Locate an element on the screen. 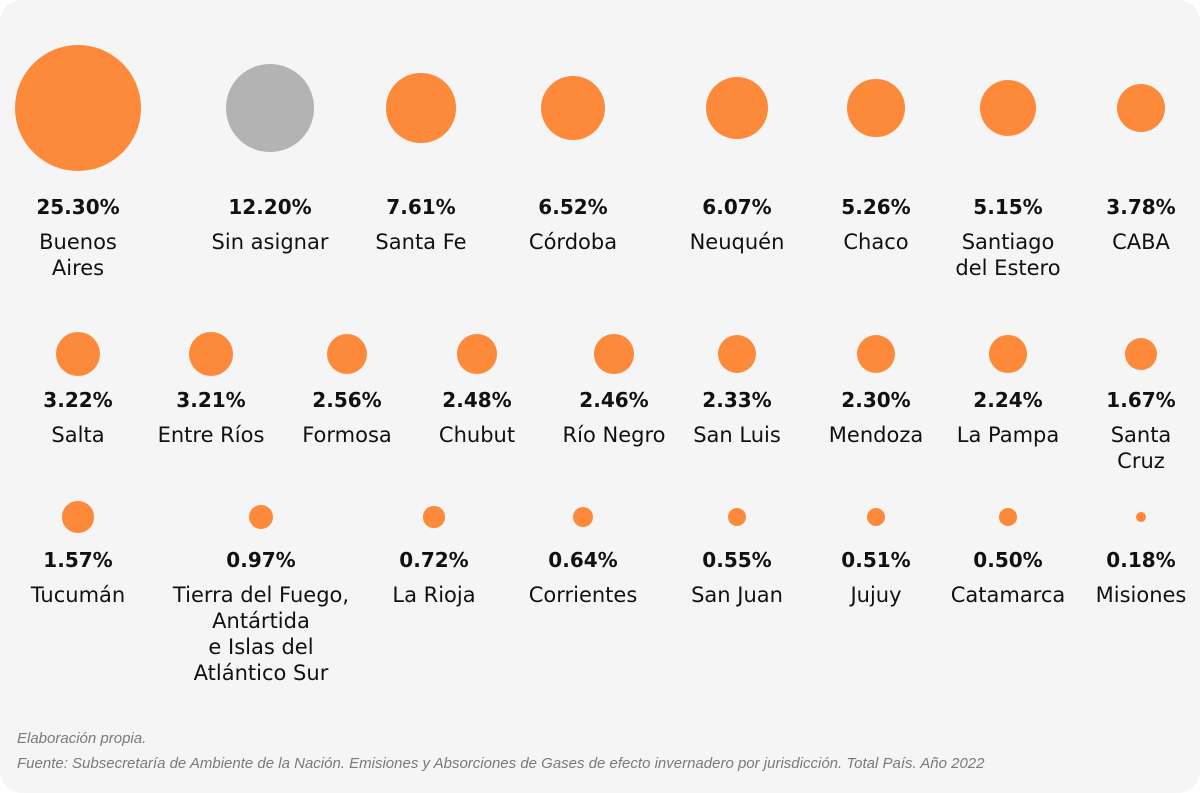 This screenshot has height=793, width=1200. category-label-14: Mendoza is located at coordinates (876, 435).